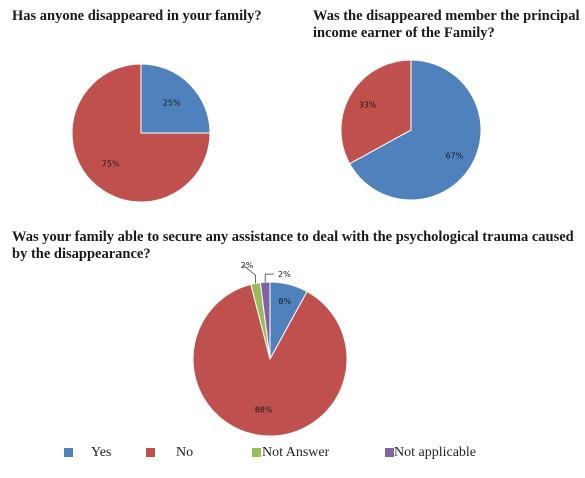 The height and width of the screenshot is (478, 585). What do you see at coordinates (368, 104) in the screenshot?
I see `pie-income-earner-label-no: 33%` at bounding box center [368, 104].